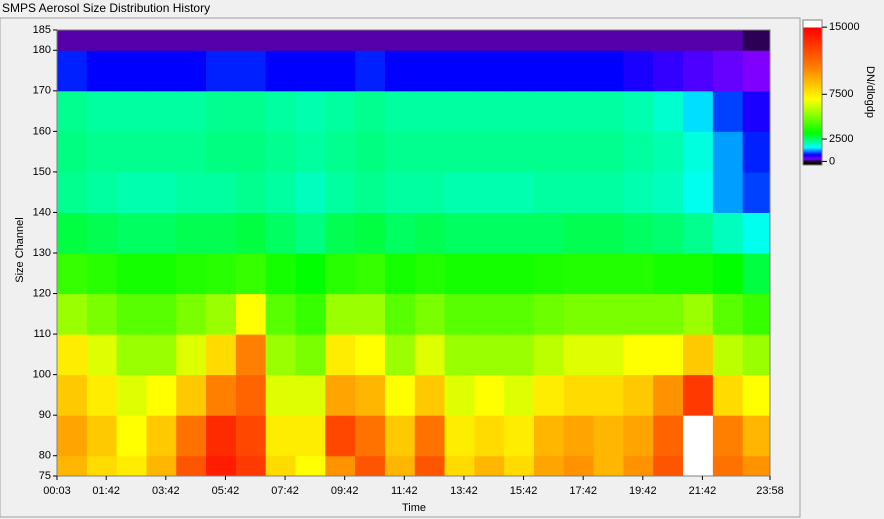 The width and height of the screenshot is (884, 519). What do you see at coordinates (414, 508) in the screenshot?
I see `x-axis-label: Time` at bounding box center [414, 508].